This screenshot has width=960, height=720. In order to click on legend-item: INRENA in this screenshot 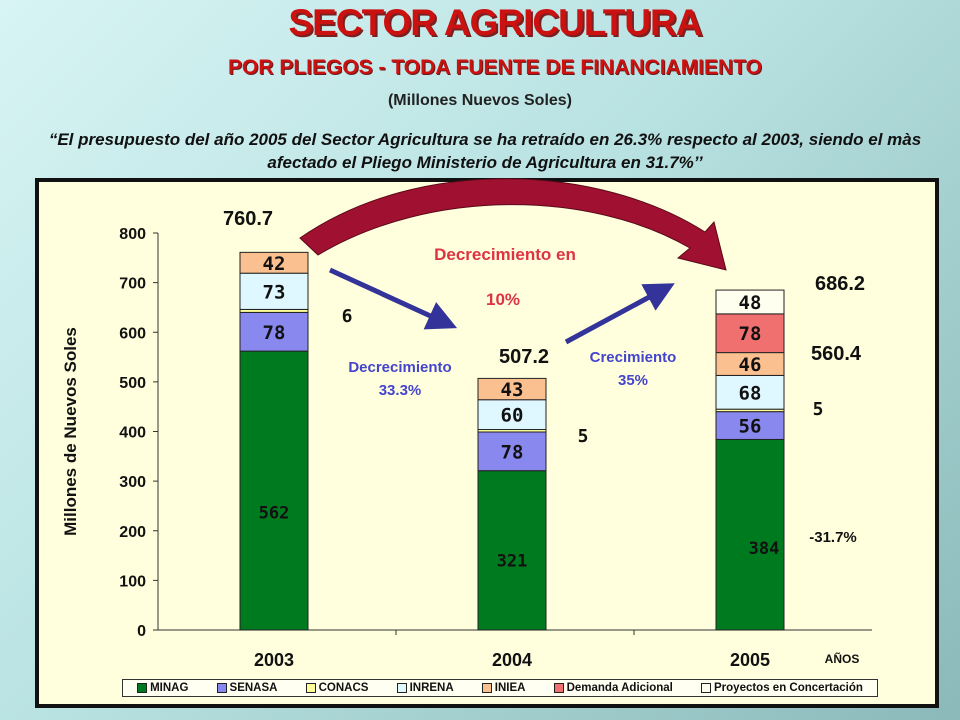, I will do `click(425, 688)`.